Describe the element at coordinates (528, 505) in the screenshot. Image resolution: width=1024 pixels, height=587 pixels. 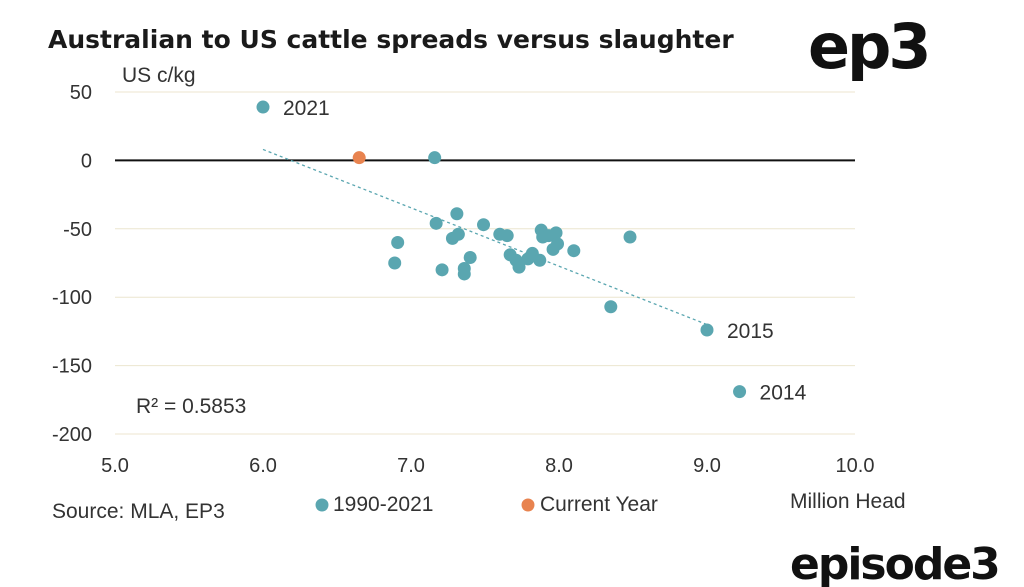
I see `legend-marker-current` at that location.